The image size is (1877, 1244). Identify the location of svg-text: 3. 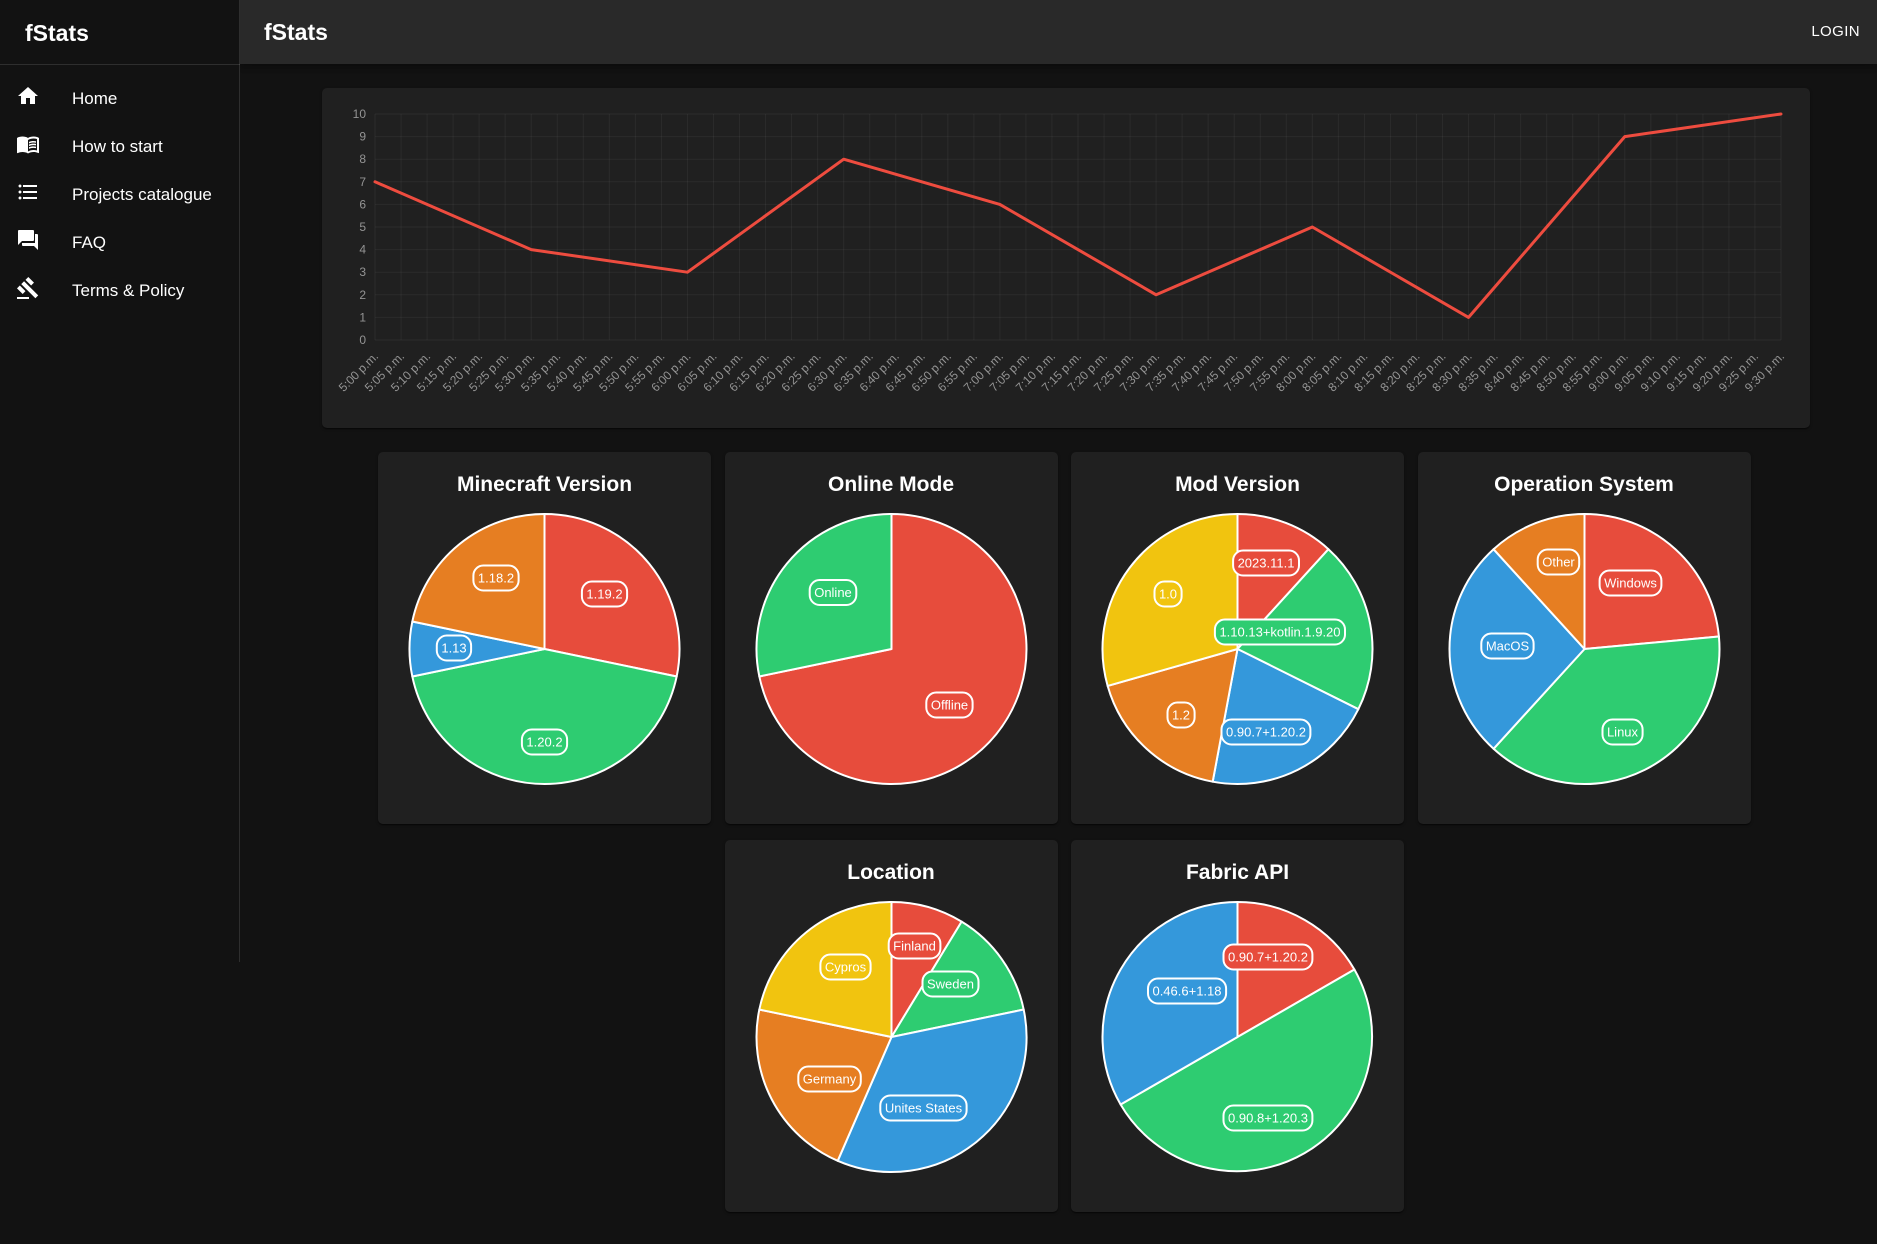
(362, 272).